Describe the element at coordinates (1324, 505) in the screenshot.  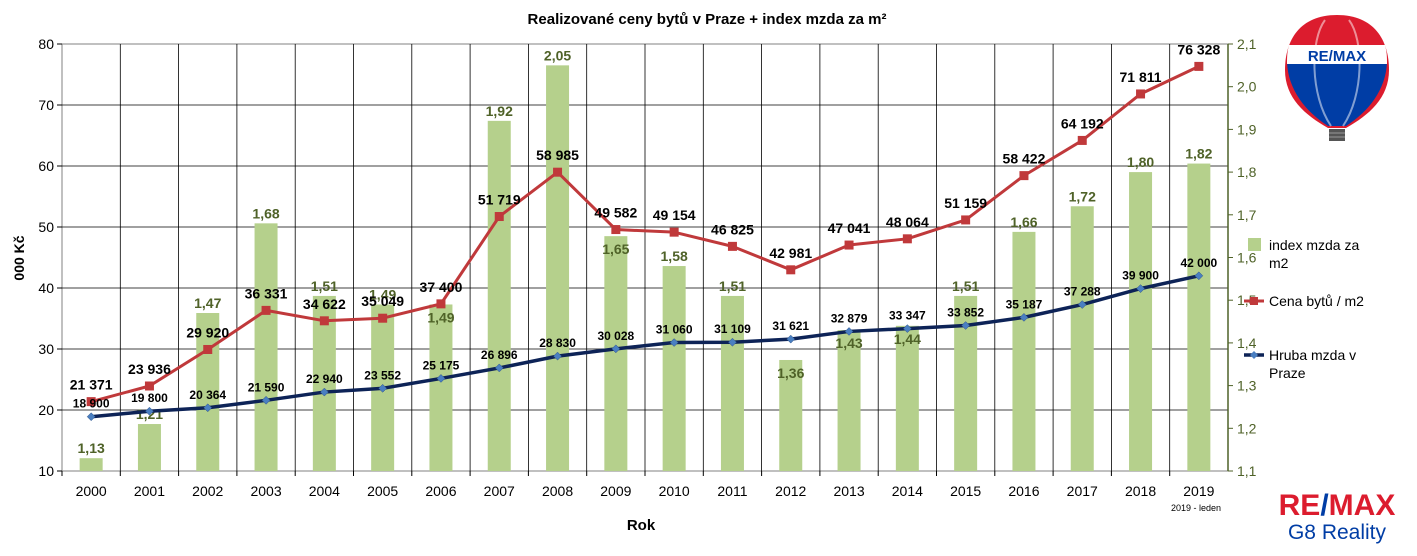
I see `brand-name-slash: /` at that location.